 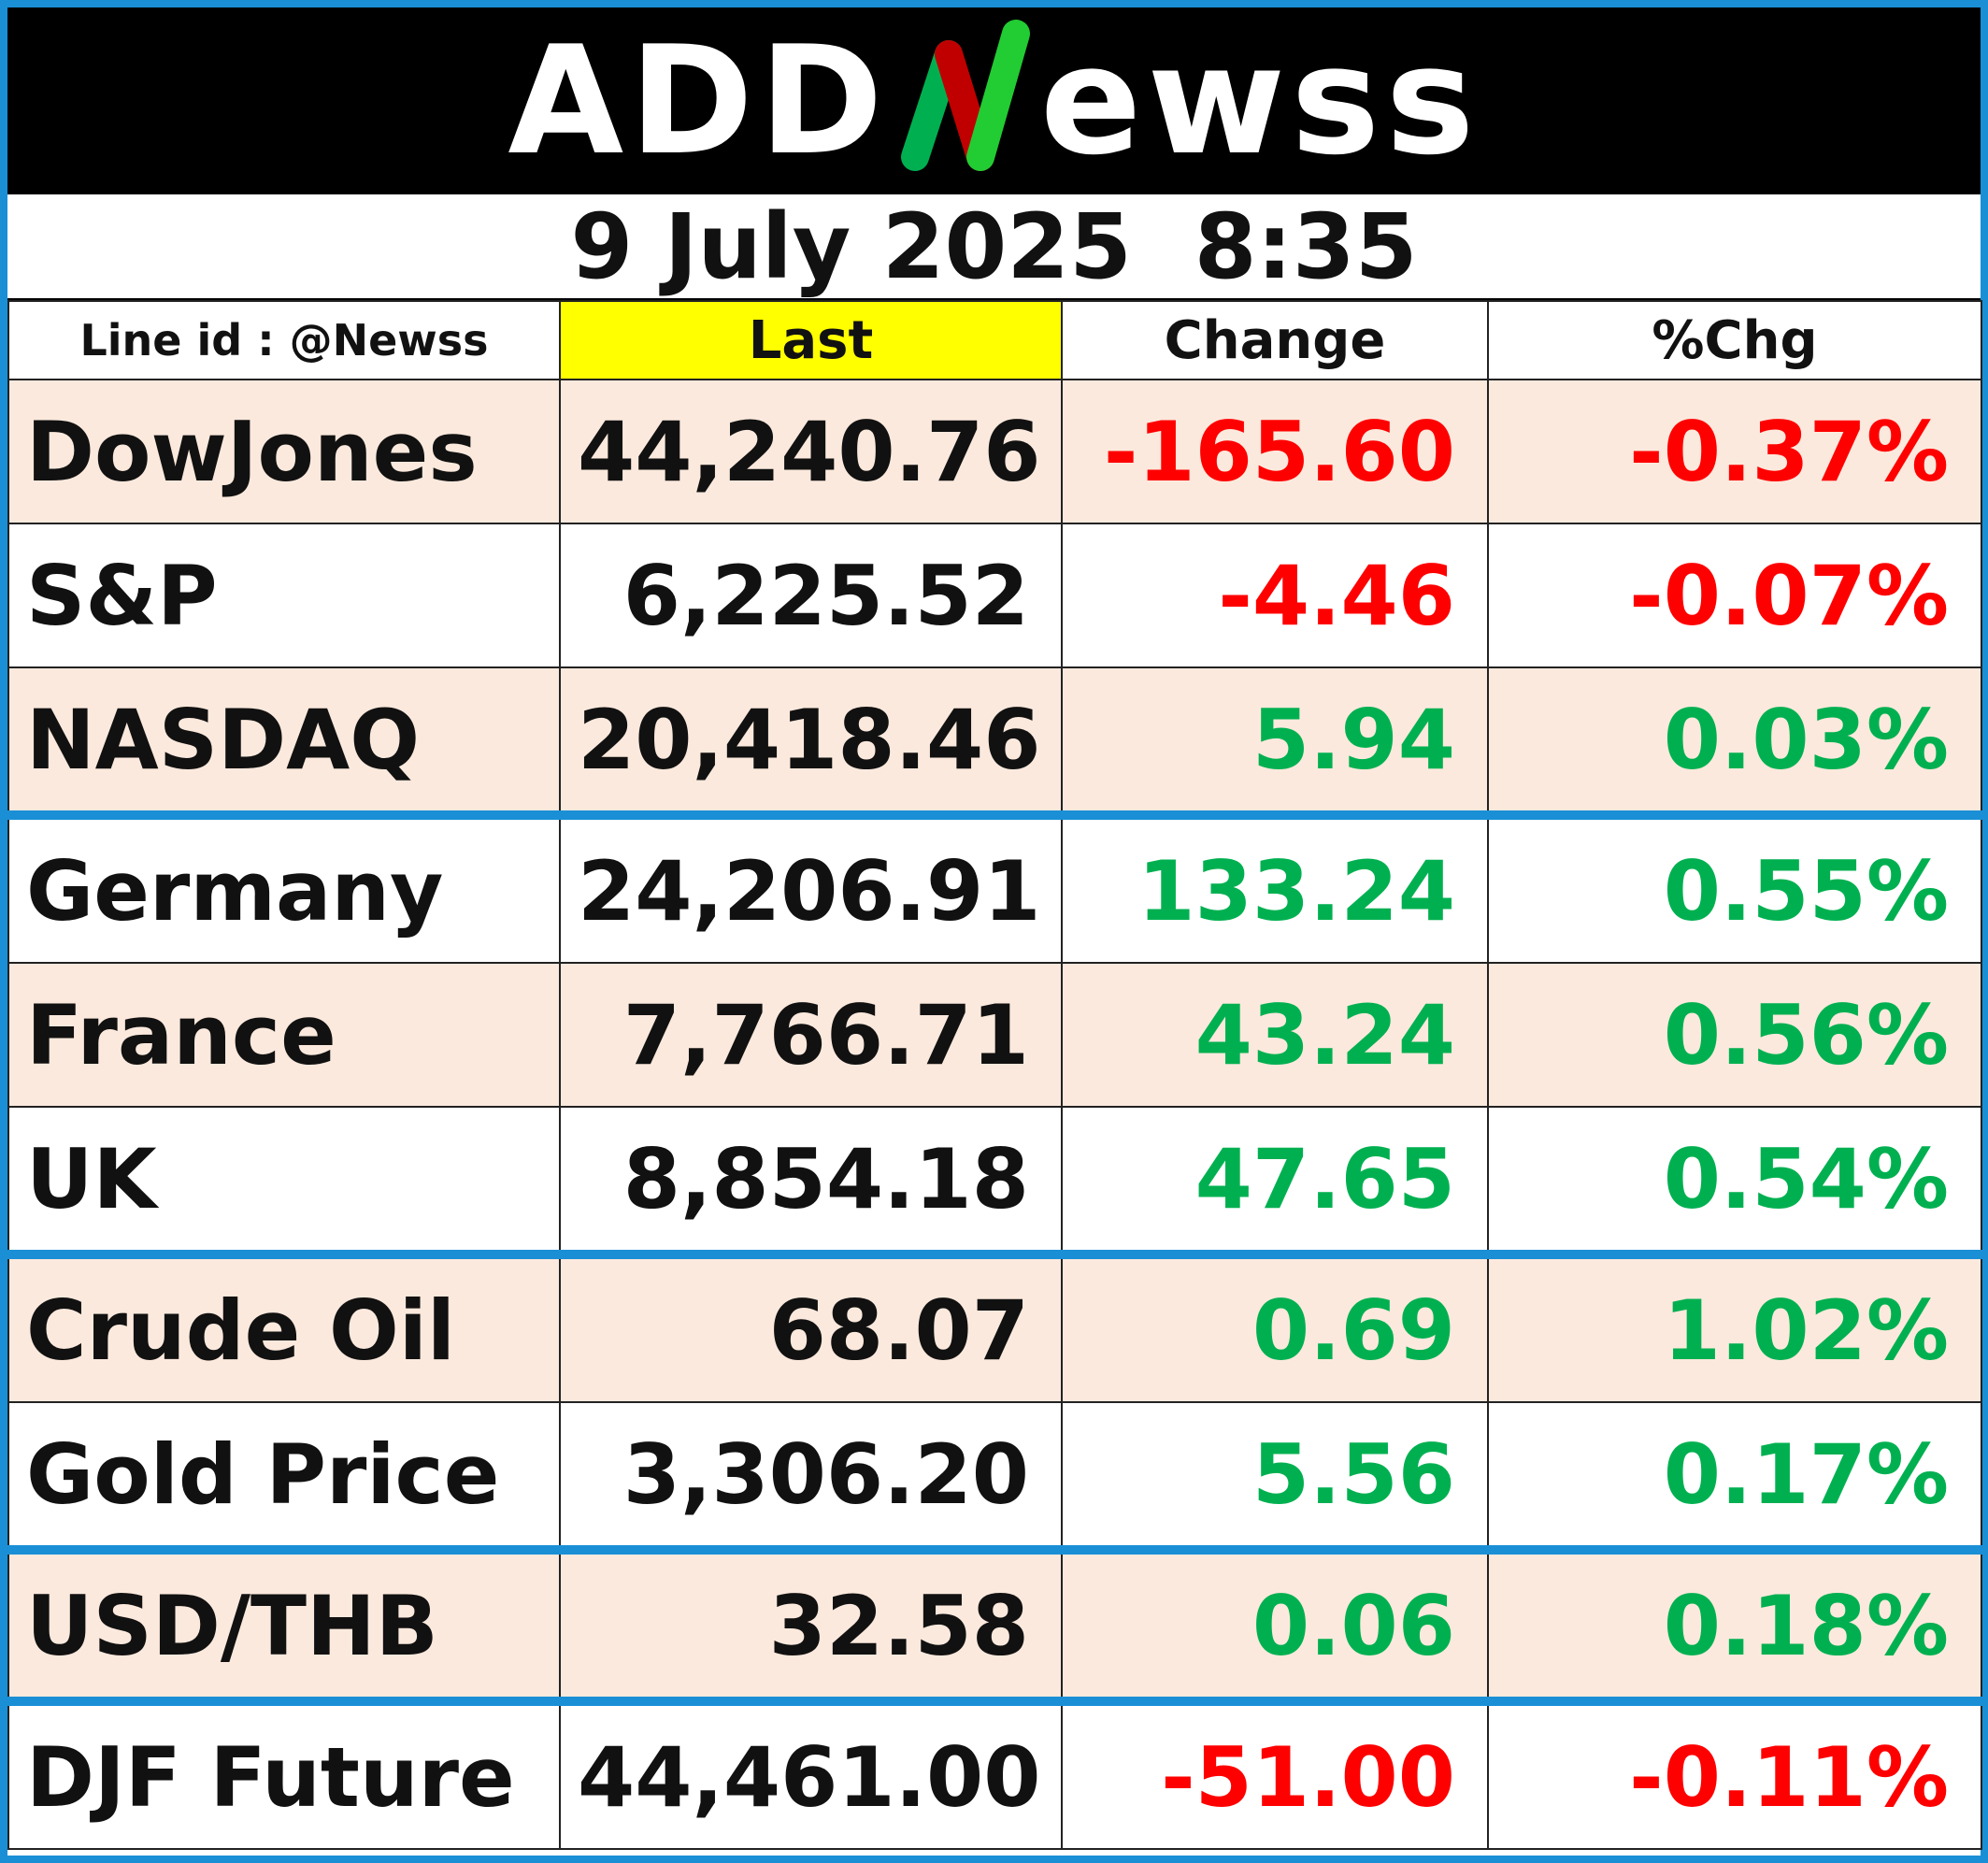 I want to click on table-row: DJF Future 44,461.00 -51.00 -0.11%, so click(x=995, y=1774).